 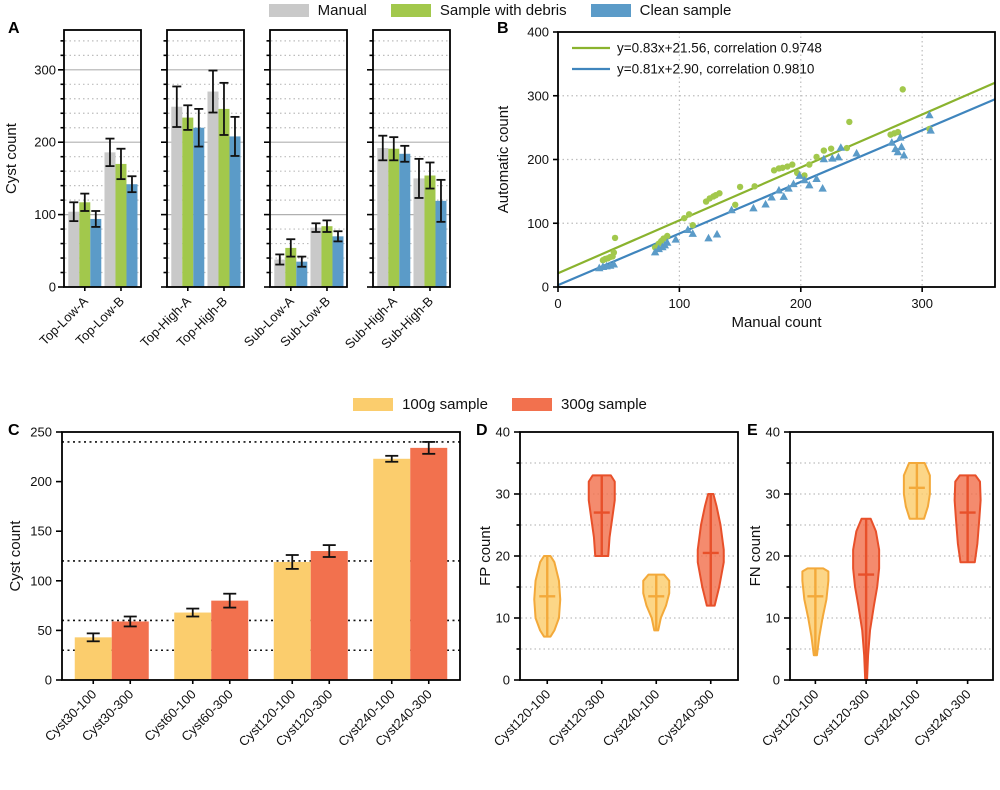 What do you see at coordinates (715, 69) in the screenshot?
I see `fit-legend-label: y=0.81x+2.90, correlation 0.9810` at bounding box center [715, 69].